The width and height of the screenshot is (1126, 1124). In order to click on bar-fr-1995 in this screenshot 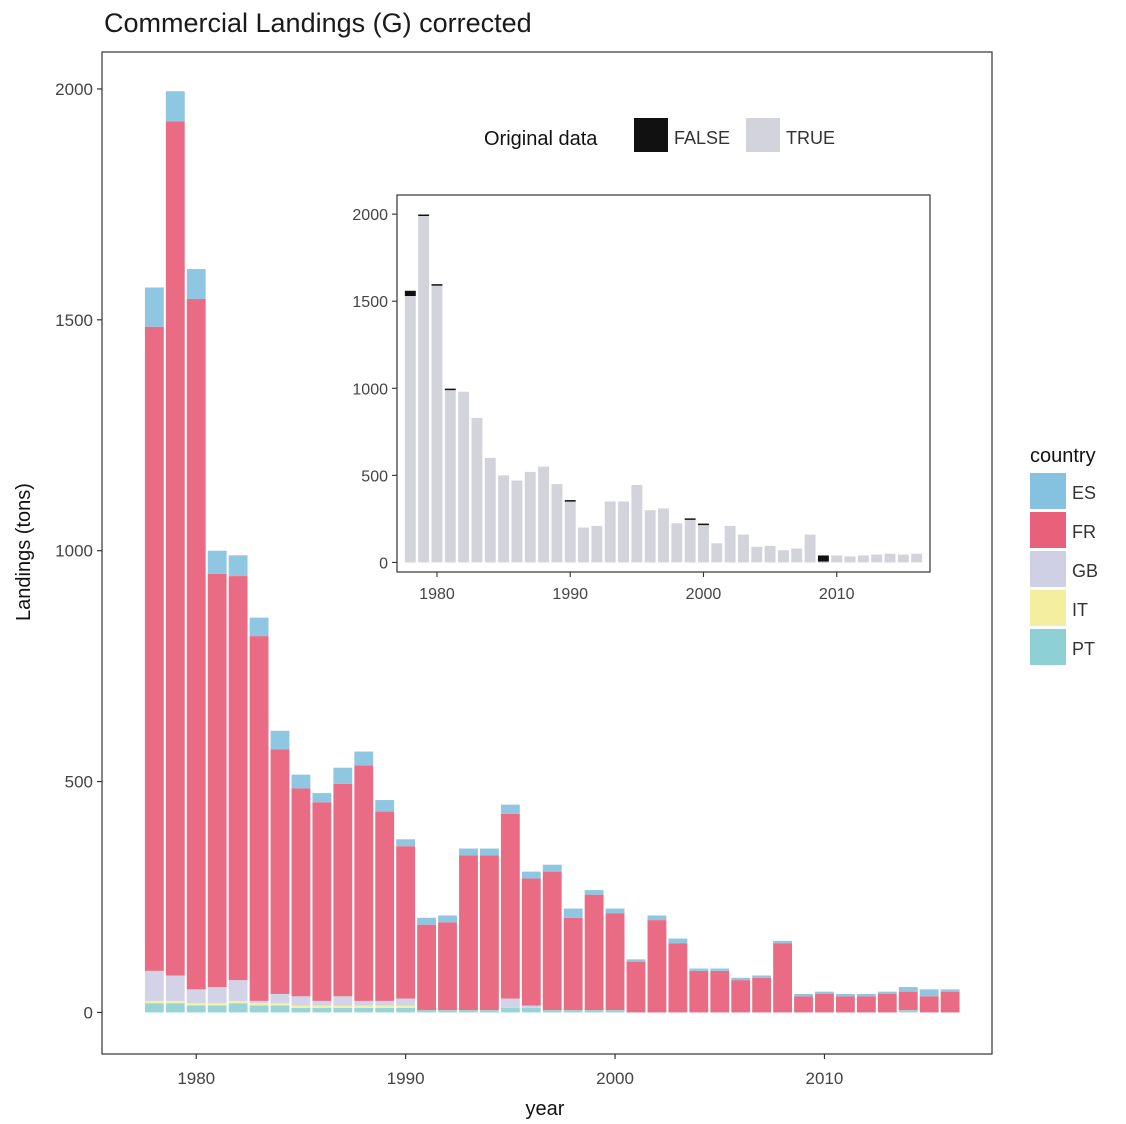, I will do `click(510, 906)`.